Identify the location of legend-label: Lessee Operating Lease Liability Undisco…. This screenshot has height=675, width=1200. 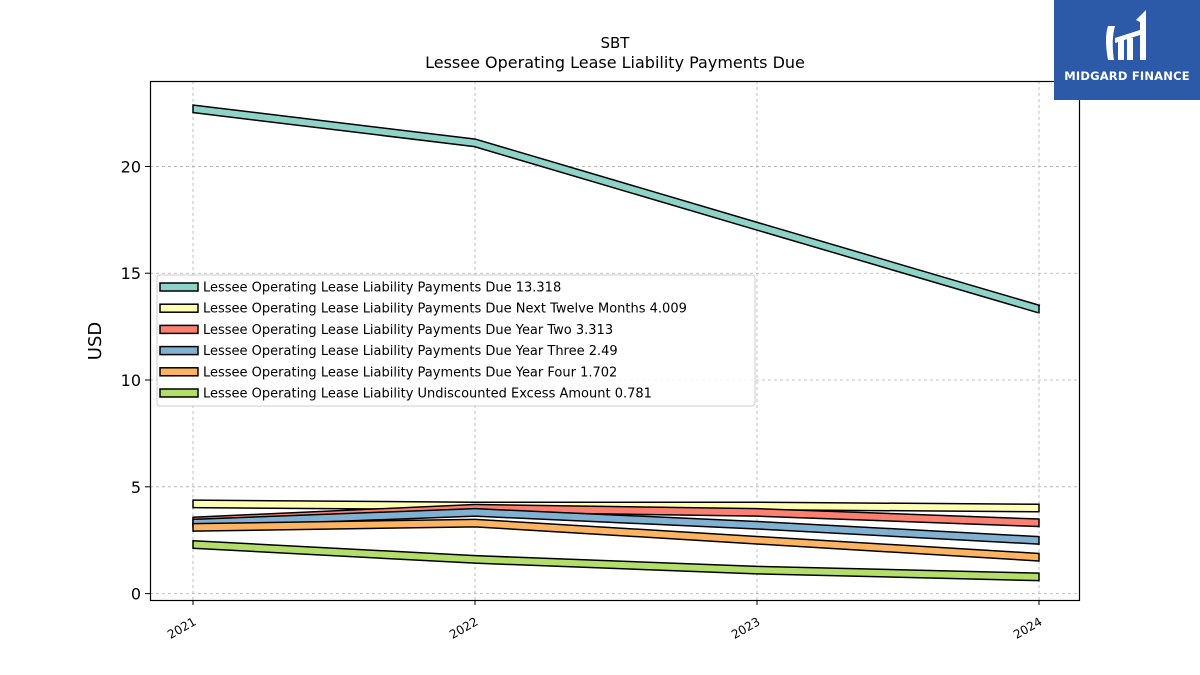
(427, 394).